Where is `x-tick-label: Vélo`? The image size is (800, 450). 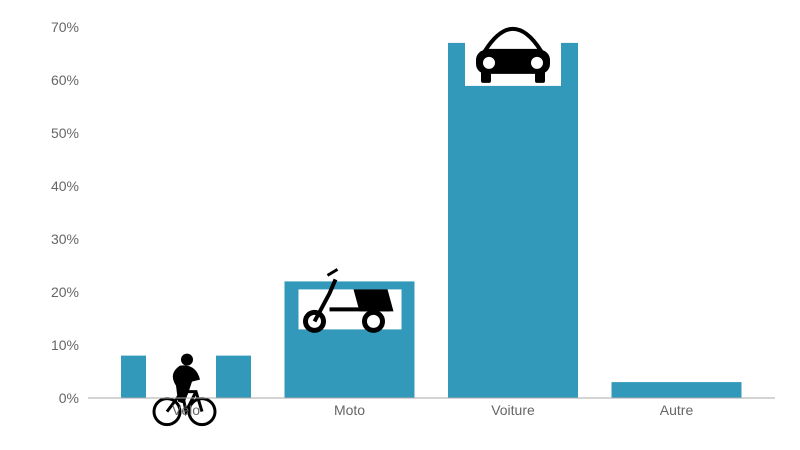
x-tick-label: Vélo is located at coordinates (186, 410).